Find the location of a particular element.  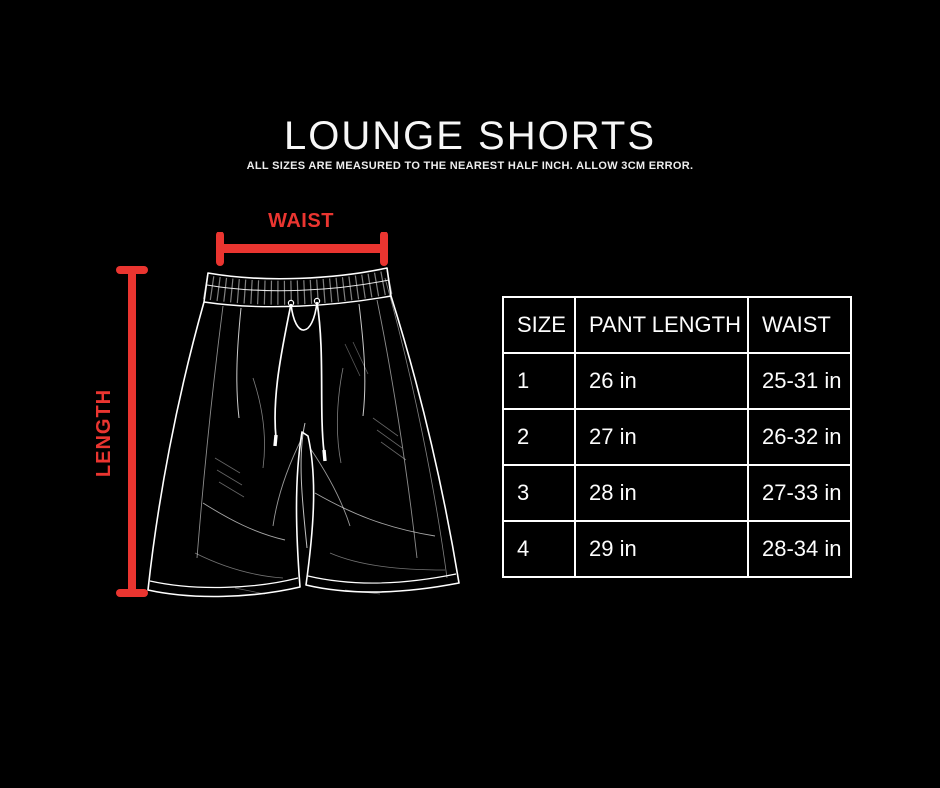

column-header-pant-length: PANT LENGTH is located at coordinates (661, 325).